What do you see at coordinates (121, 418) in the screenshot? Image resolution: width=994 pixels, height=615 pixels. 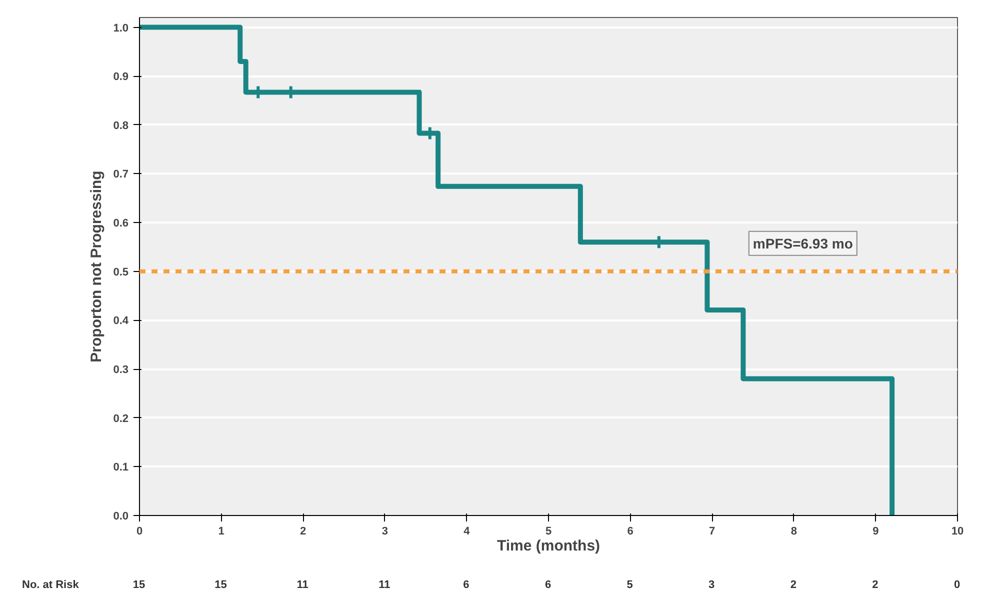 I see `y-tick-label: 0.2` at bounding box center [121, 418].